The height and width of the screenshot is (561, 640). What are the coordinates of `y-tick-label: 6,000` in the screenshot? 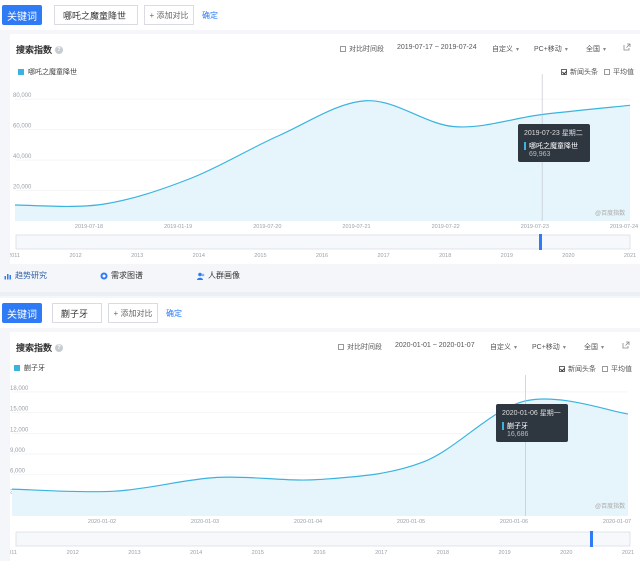 It's located at (18, 472).